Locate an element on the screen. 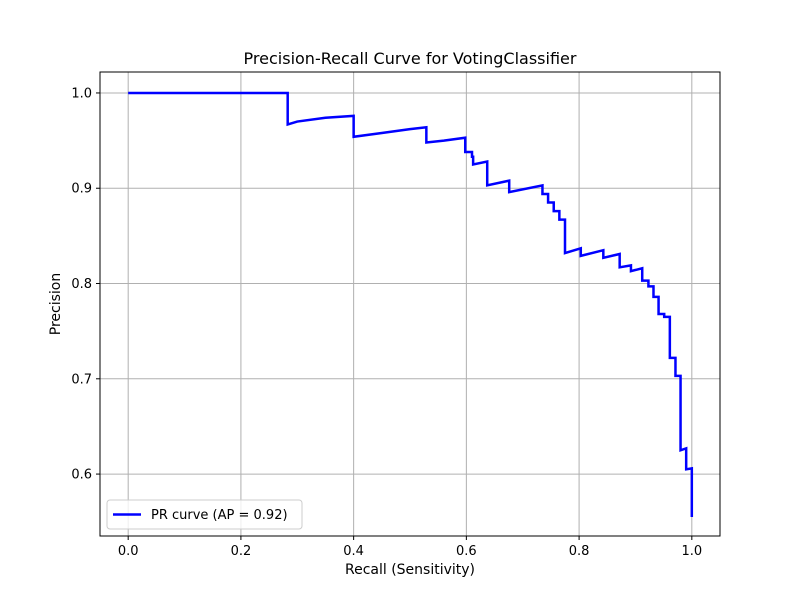 The image size is (800, 604). x-tick-label: 1.0 is located at coordinates (691, 551).